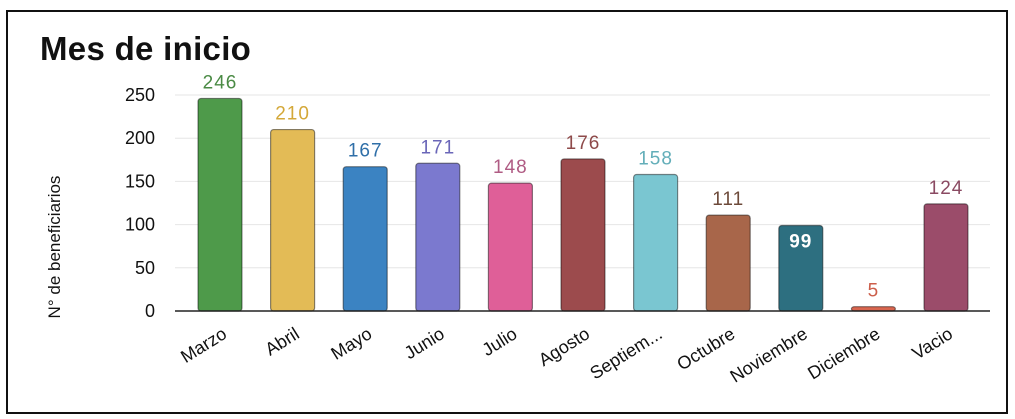 This screenshot has height=419, width=1015. Describe the element at coordinates (365, 239) in the screenshot. I see `bar-mayo` at that location.